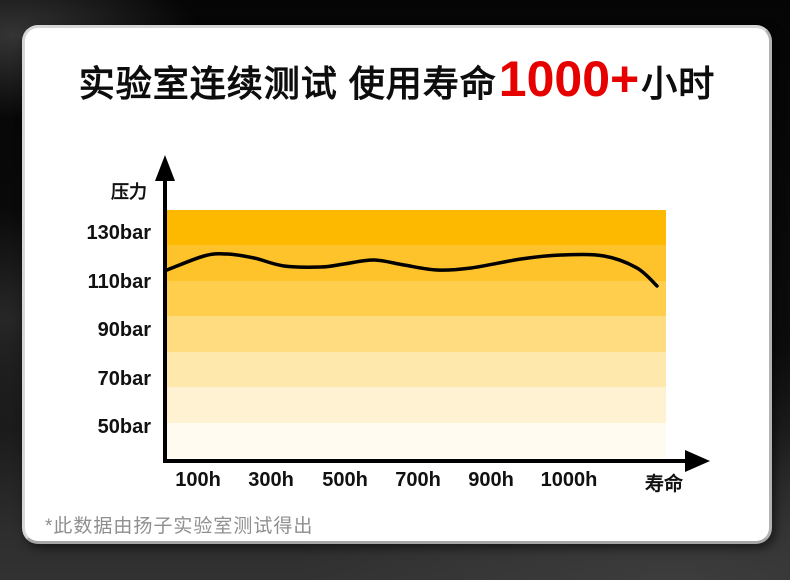 Image resolution: width=790 pixels, height=580 pixels. What do you see at coordinates (664, 484) in the screenshot?
I see `x-axis-label: 寿命` at bounding box center [664, 484].